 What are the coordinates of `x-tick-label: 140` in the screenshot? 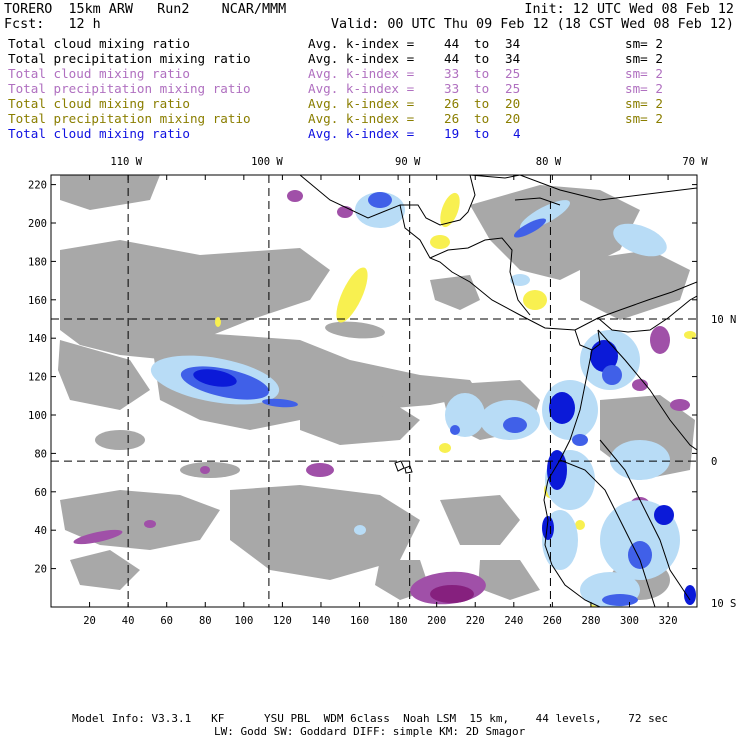 It's located at (320, 621).